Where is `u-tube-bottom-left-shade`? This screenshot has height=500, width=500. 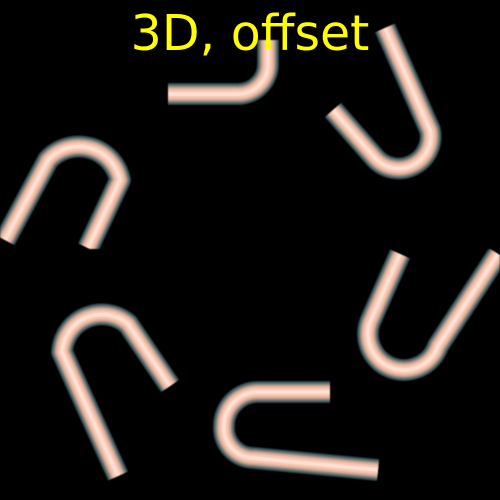 u-tube-bottom-left-shade is located at coordinates (116, 394).